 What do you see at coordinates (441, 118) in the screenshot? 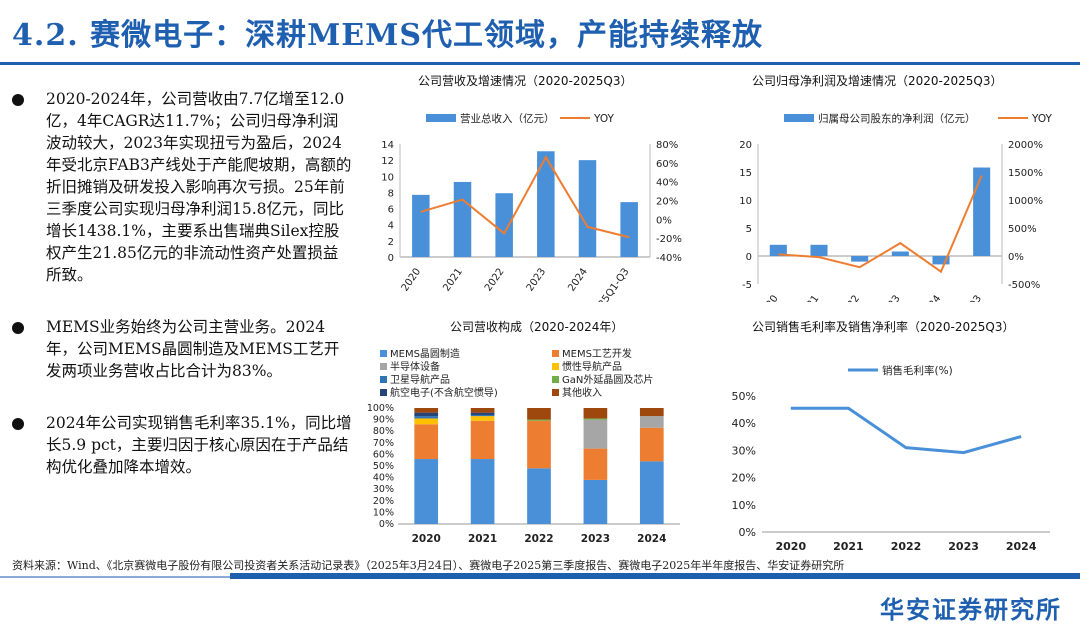
I see `legend-bar-swatch` at bounding box center [441, 118].